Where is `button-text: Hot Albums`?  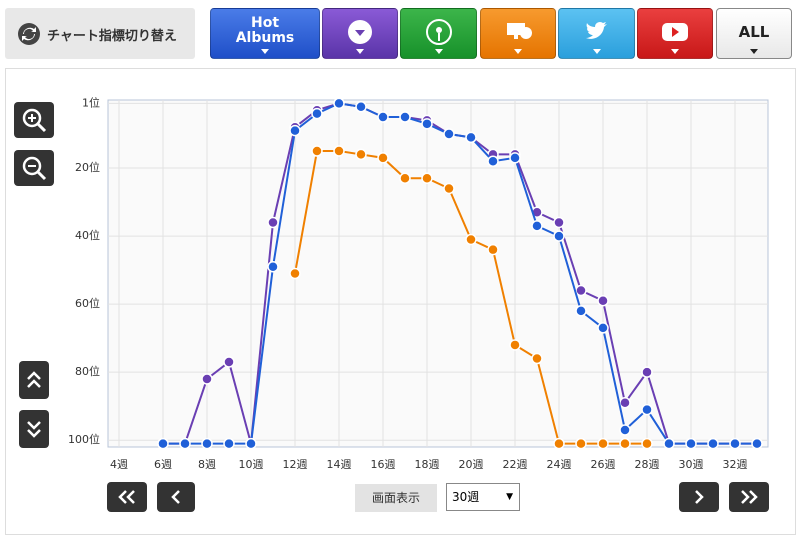
button-text: Hot Albums is located at coordinates (265, 30).